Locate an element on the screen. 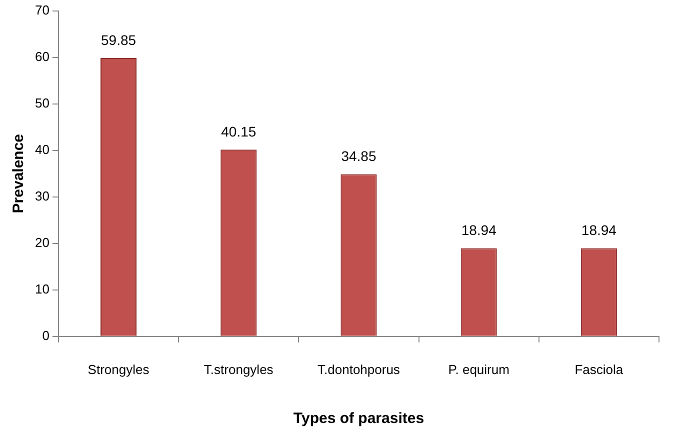 The image size is (679, 438). y-tick-label: 40 is located at coordinates (42, 149).